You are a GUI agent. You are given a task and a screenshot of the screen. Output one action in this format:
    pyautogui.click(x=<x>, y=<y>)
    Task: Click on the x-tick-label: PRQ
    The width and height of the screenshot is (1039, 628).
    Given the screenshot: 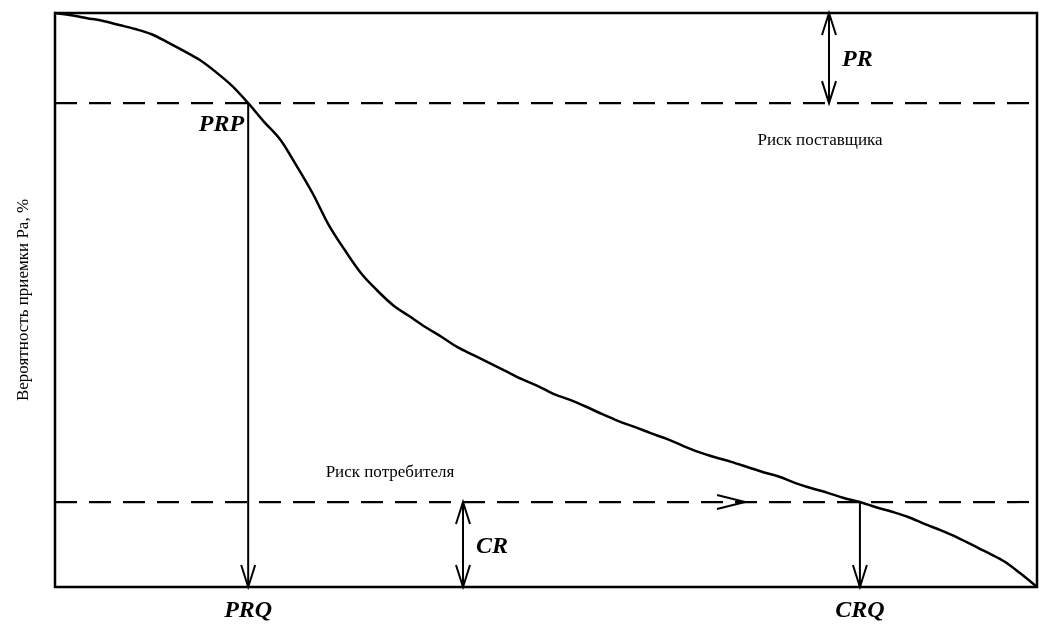 What is the action you would take?
    pyautogui.click(x=248, y=609)
    